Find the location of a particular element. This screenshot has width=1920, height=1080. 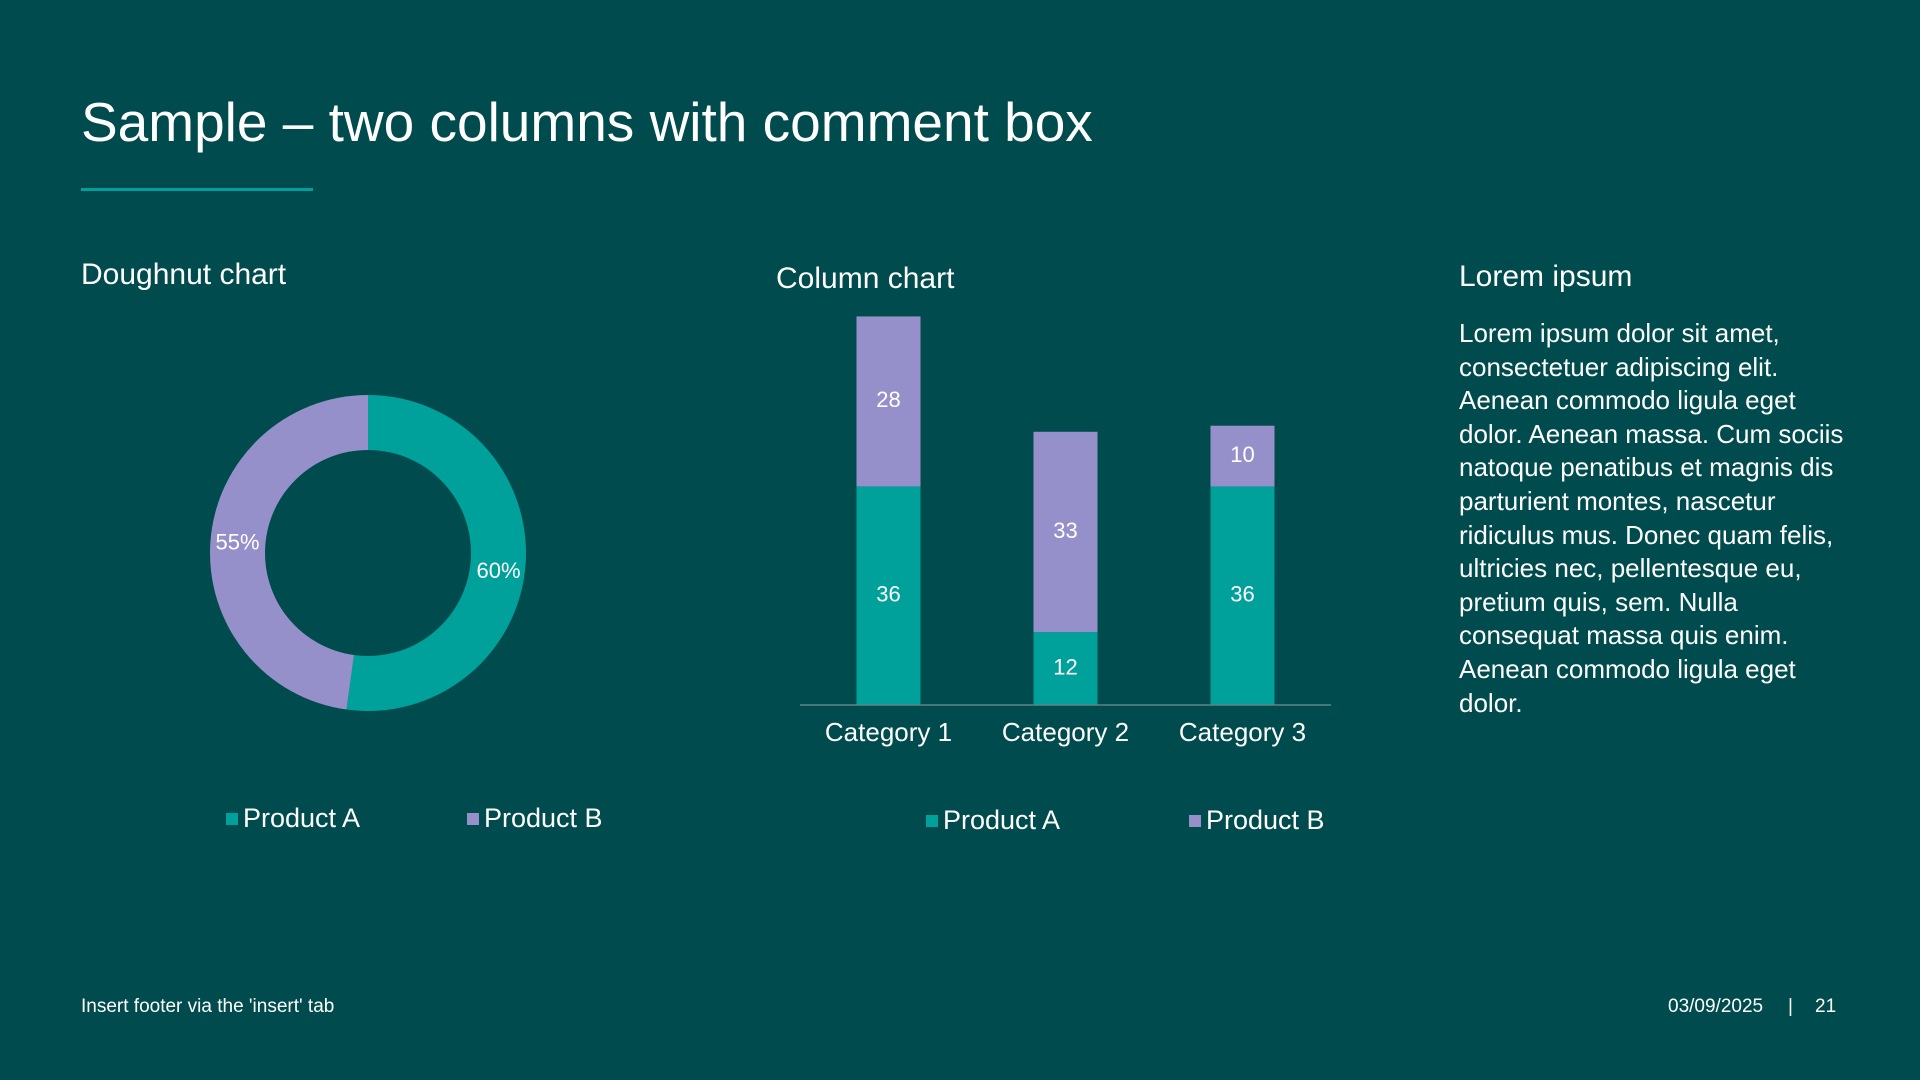

column-category-label: Category 3 is located at coordinates (1242, 732).